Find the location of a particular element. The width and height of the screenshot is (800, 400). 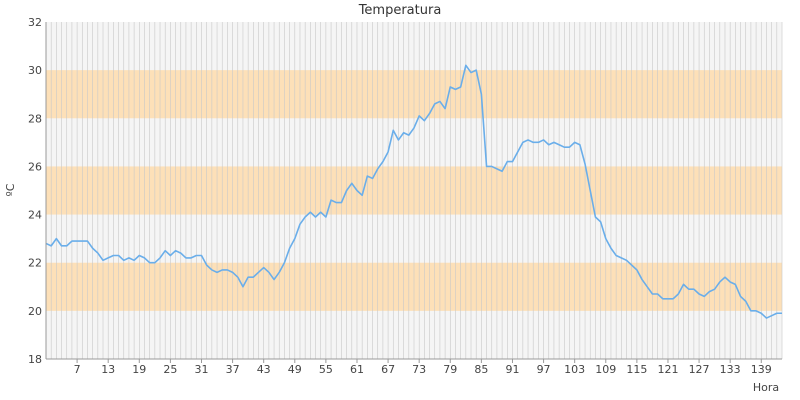

y-tick-label: 30 is located at coordinates (35, 70).